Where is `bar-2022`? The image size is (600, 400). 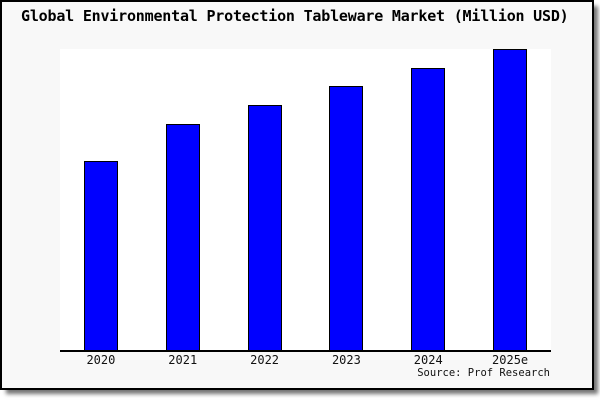
bar-2022 is located at coordinates (264, 227).